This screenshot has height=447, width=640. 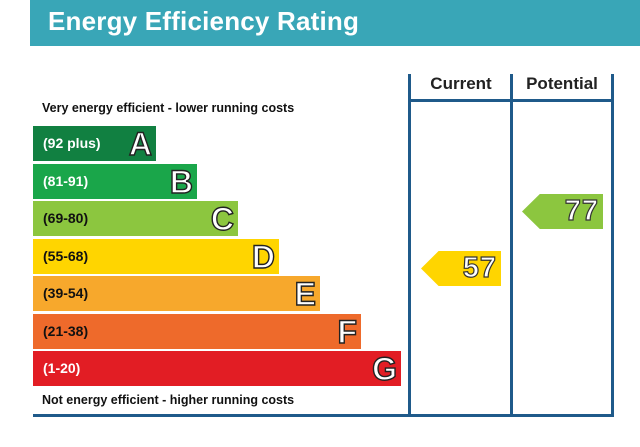 What do you see at coordinates (323, 415) in the screenshot?
I see `frame-bottom-rule` at bounding box center [323, 415].